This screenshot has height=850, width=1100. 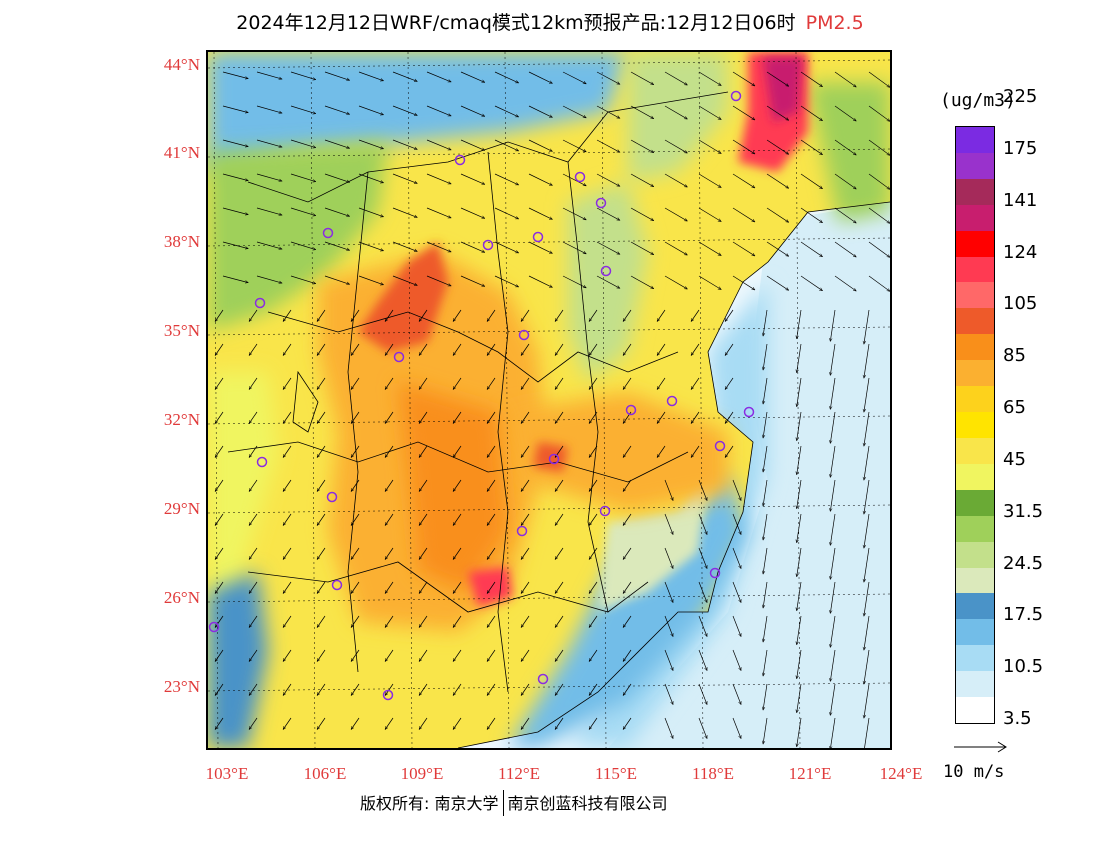 I want to click on far-northeast-region, so click(x=849, y=152).